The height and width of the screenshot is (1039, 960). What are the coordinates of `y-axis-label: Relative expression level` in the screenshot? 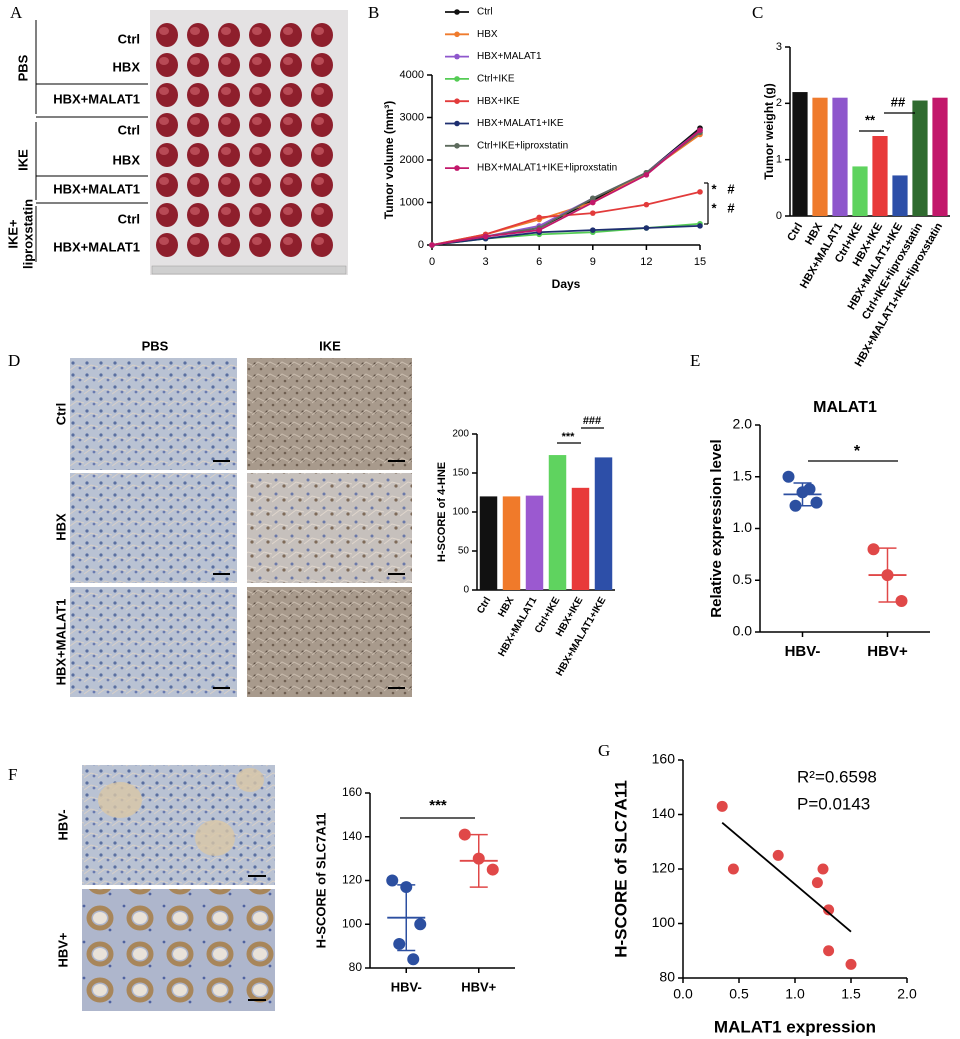 It's located at (716, 528).